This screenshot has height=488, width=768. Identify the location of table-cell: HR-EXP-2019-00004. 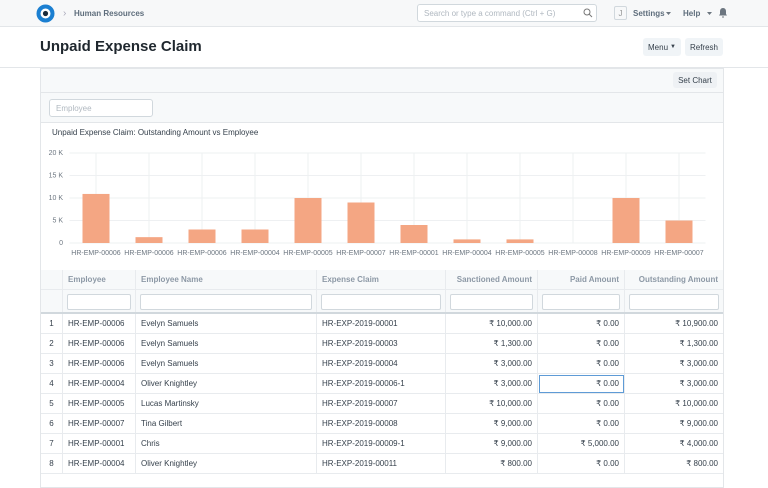
(381, 364).